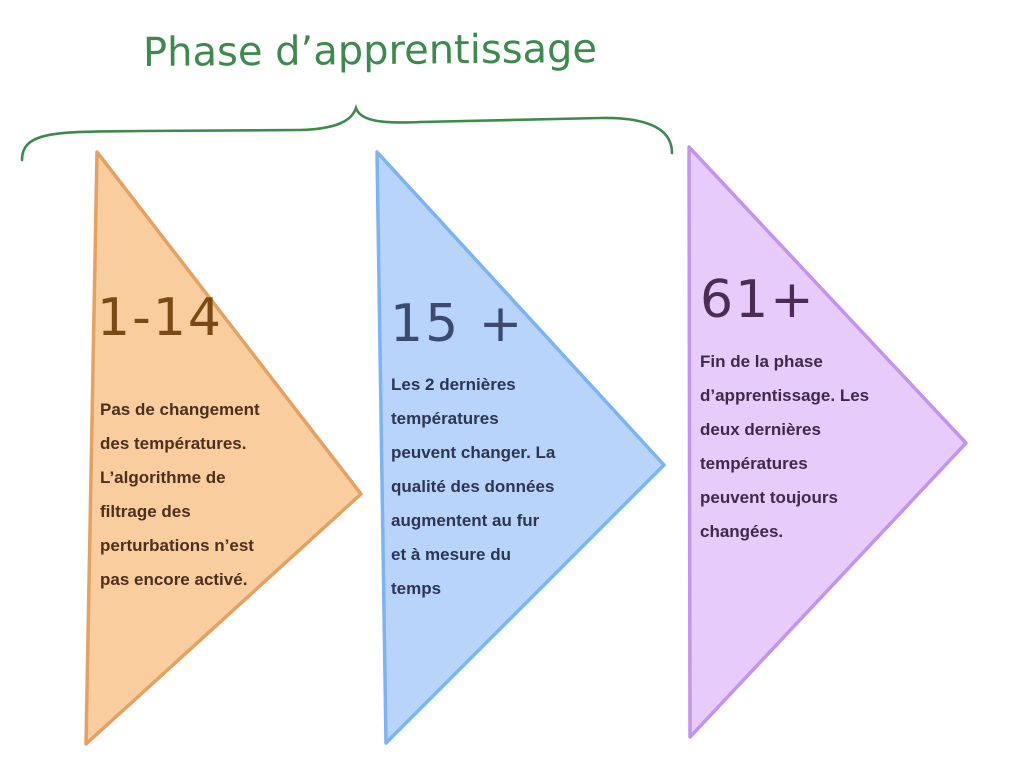  Describe the element at coordinates (758, 300) in the screenshot. I see `phase-3-days: 61+` at that location.